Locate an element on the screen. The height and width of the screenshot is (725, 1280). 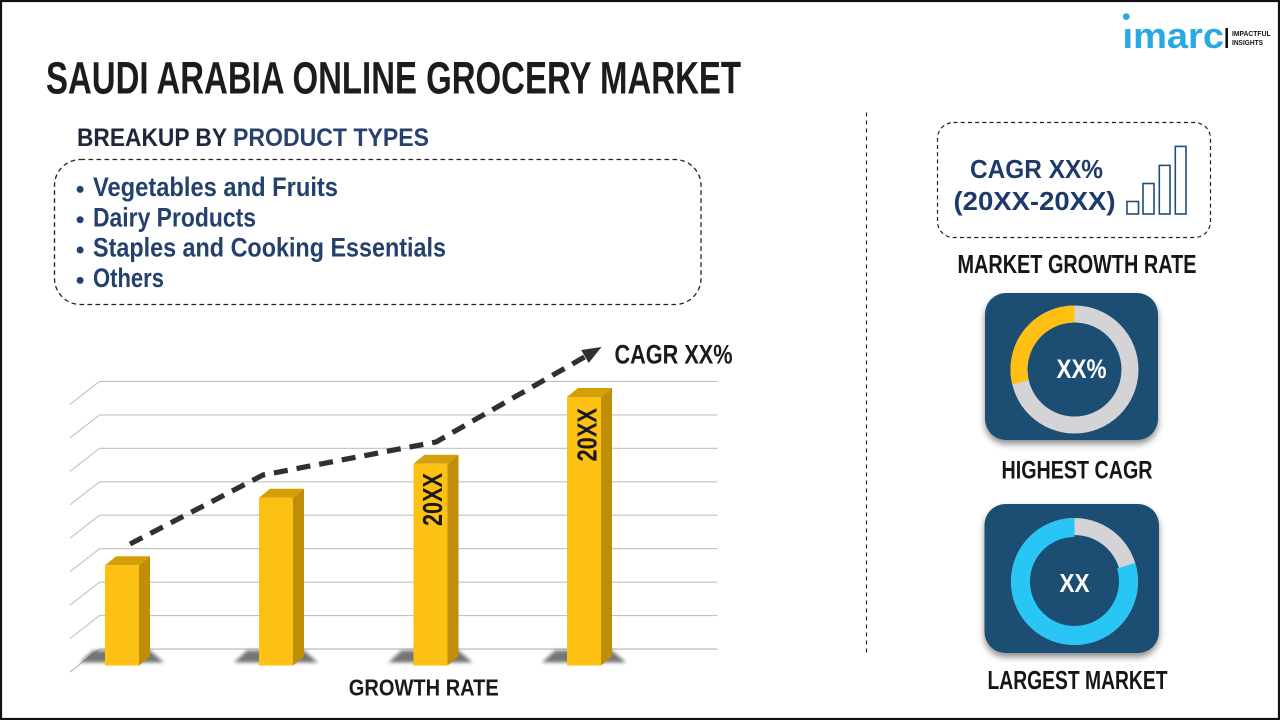
svg-text: GROWTH RATE is located at coordinates (424, 688).